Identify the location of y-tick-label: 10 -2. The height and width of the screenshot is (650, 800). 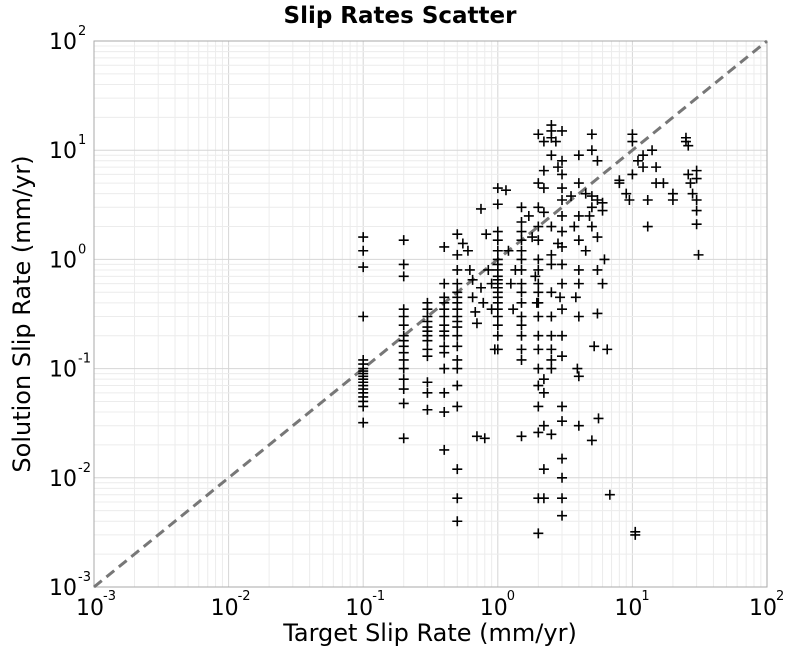
(70, 476).